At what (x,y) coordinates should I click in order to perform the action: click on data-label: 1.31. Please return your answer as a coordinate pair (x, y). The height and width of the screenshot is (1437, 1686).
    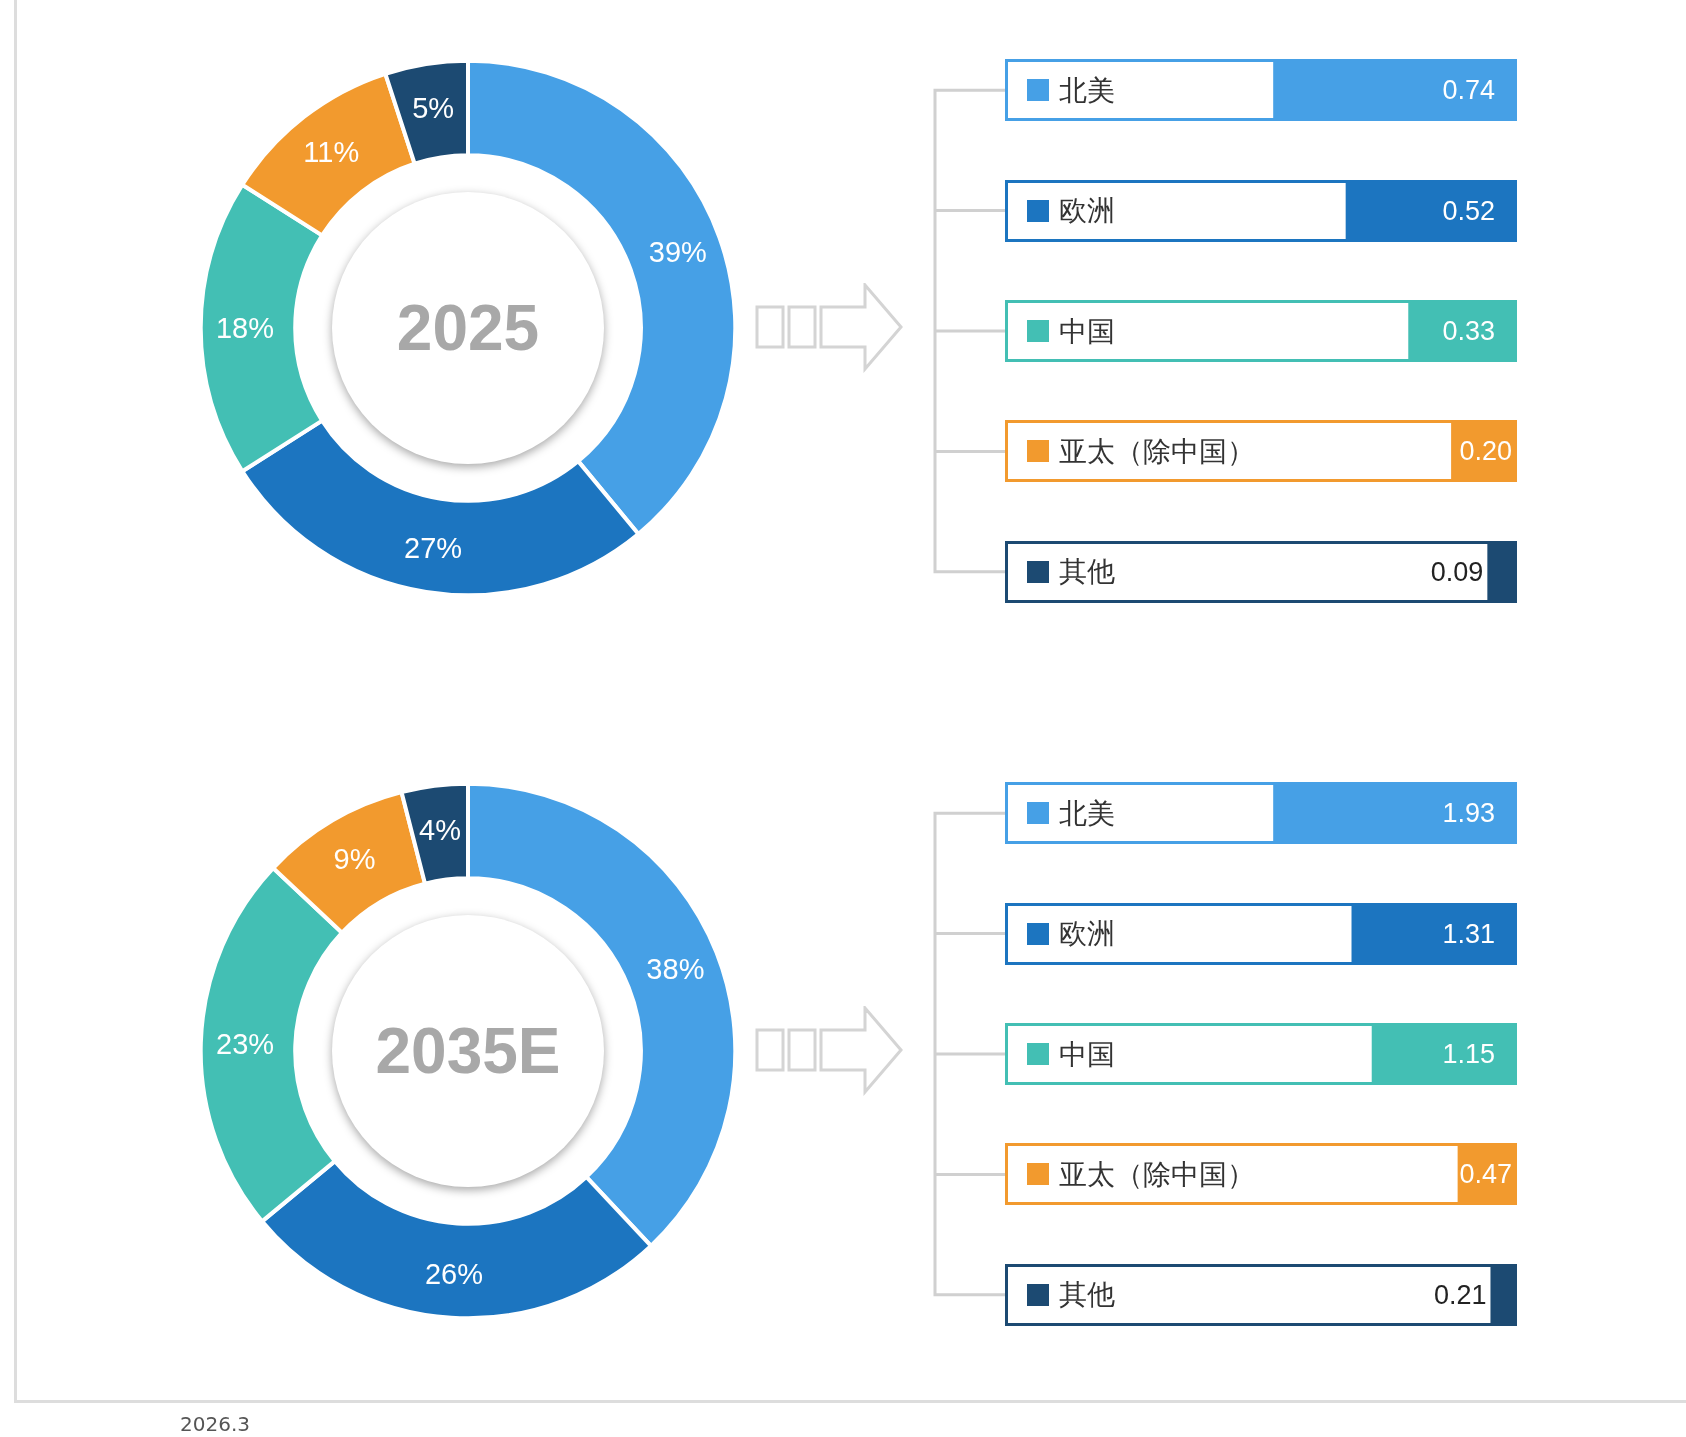
    Looking at the image, I should click on (1468, 933).